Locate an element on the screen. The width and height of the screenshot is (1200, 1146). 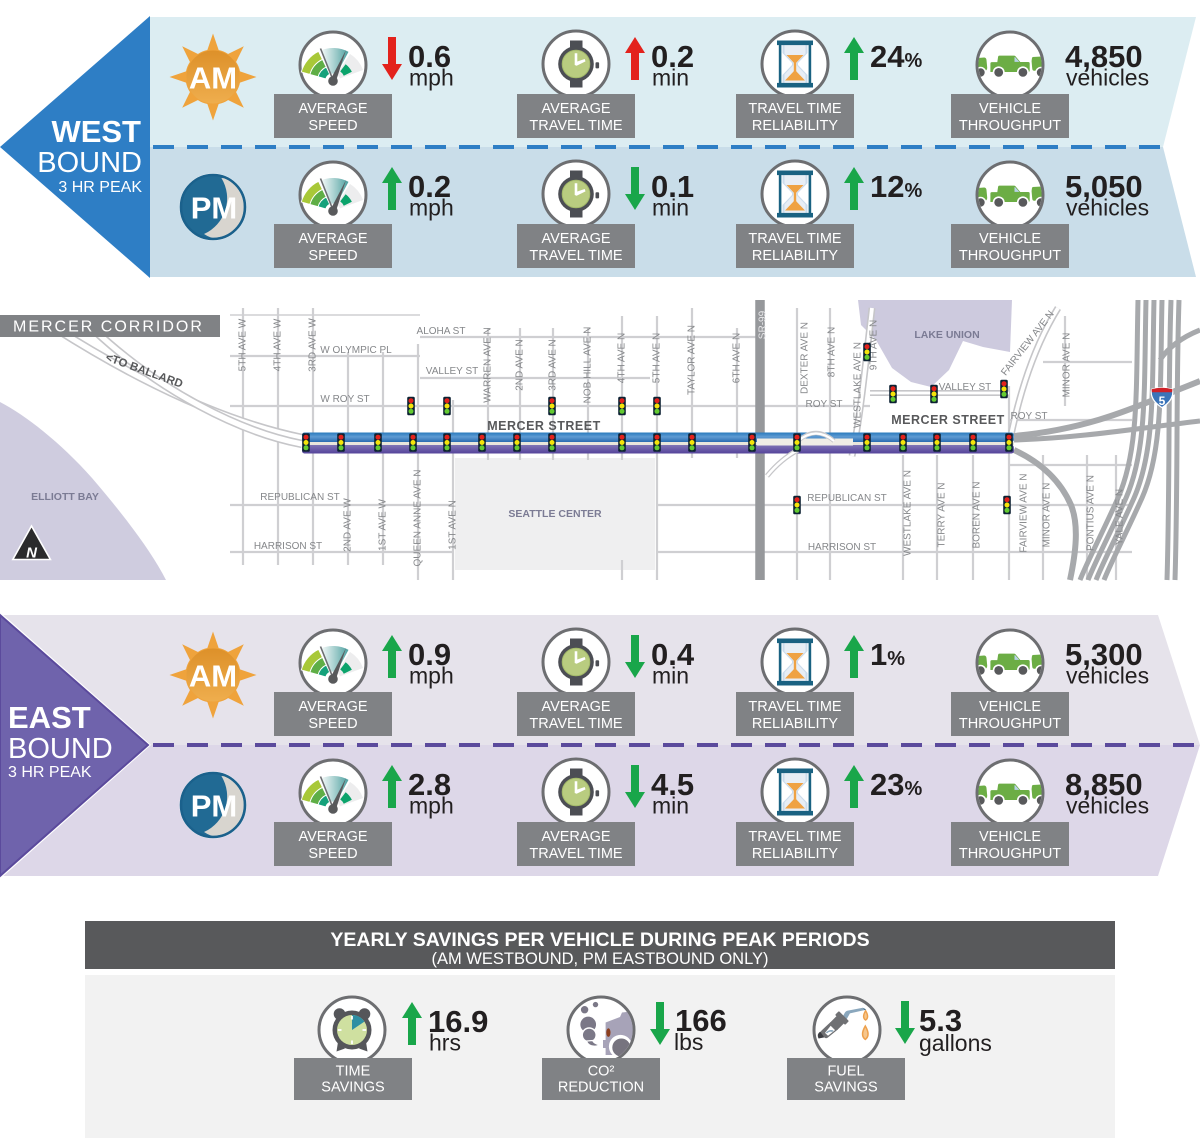
svg-text: ROY ST is located at coordinates (823, 404).